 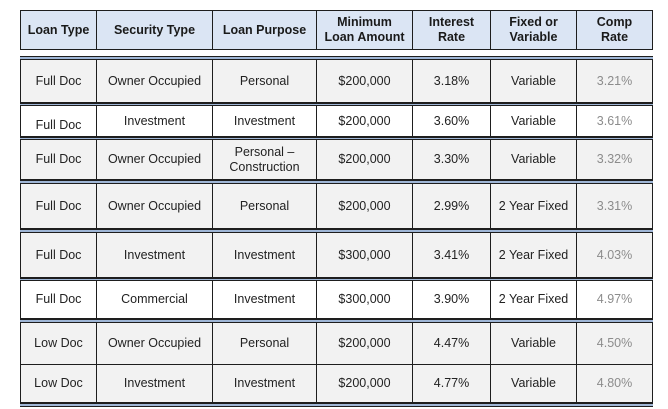 What do you see at coordinates (533, 22) in the screenshot?
I see `header-fixed-line1: Fixed or` at bounding box center [533, 22].